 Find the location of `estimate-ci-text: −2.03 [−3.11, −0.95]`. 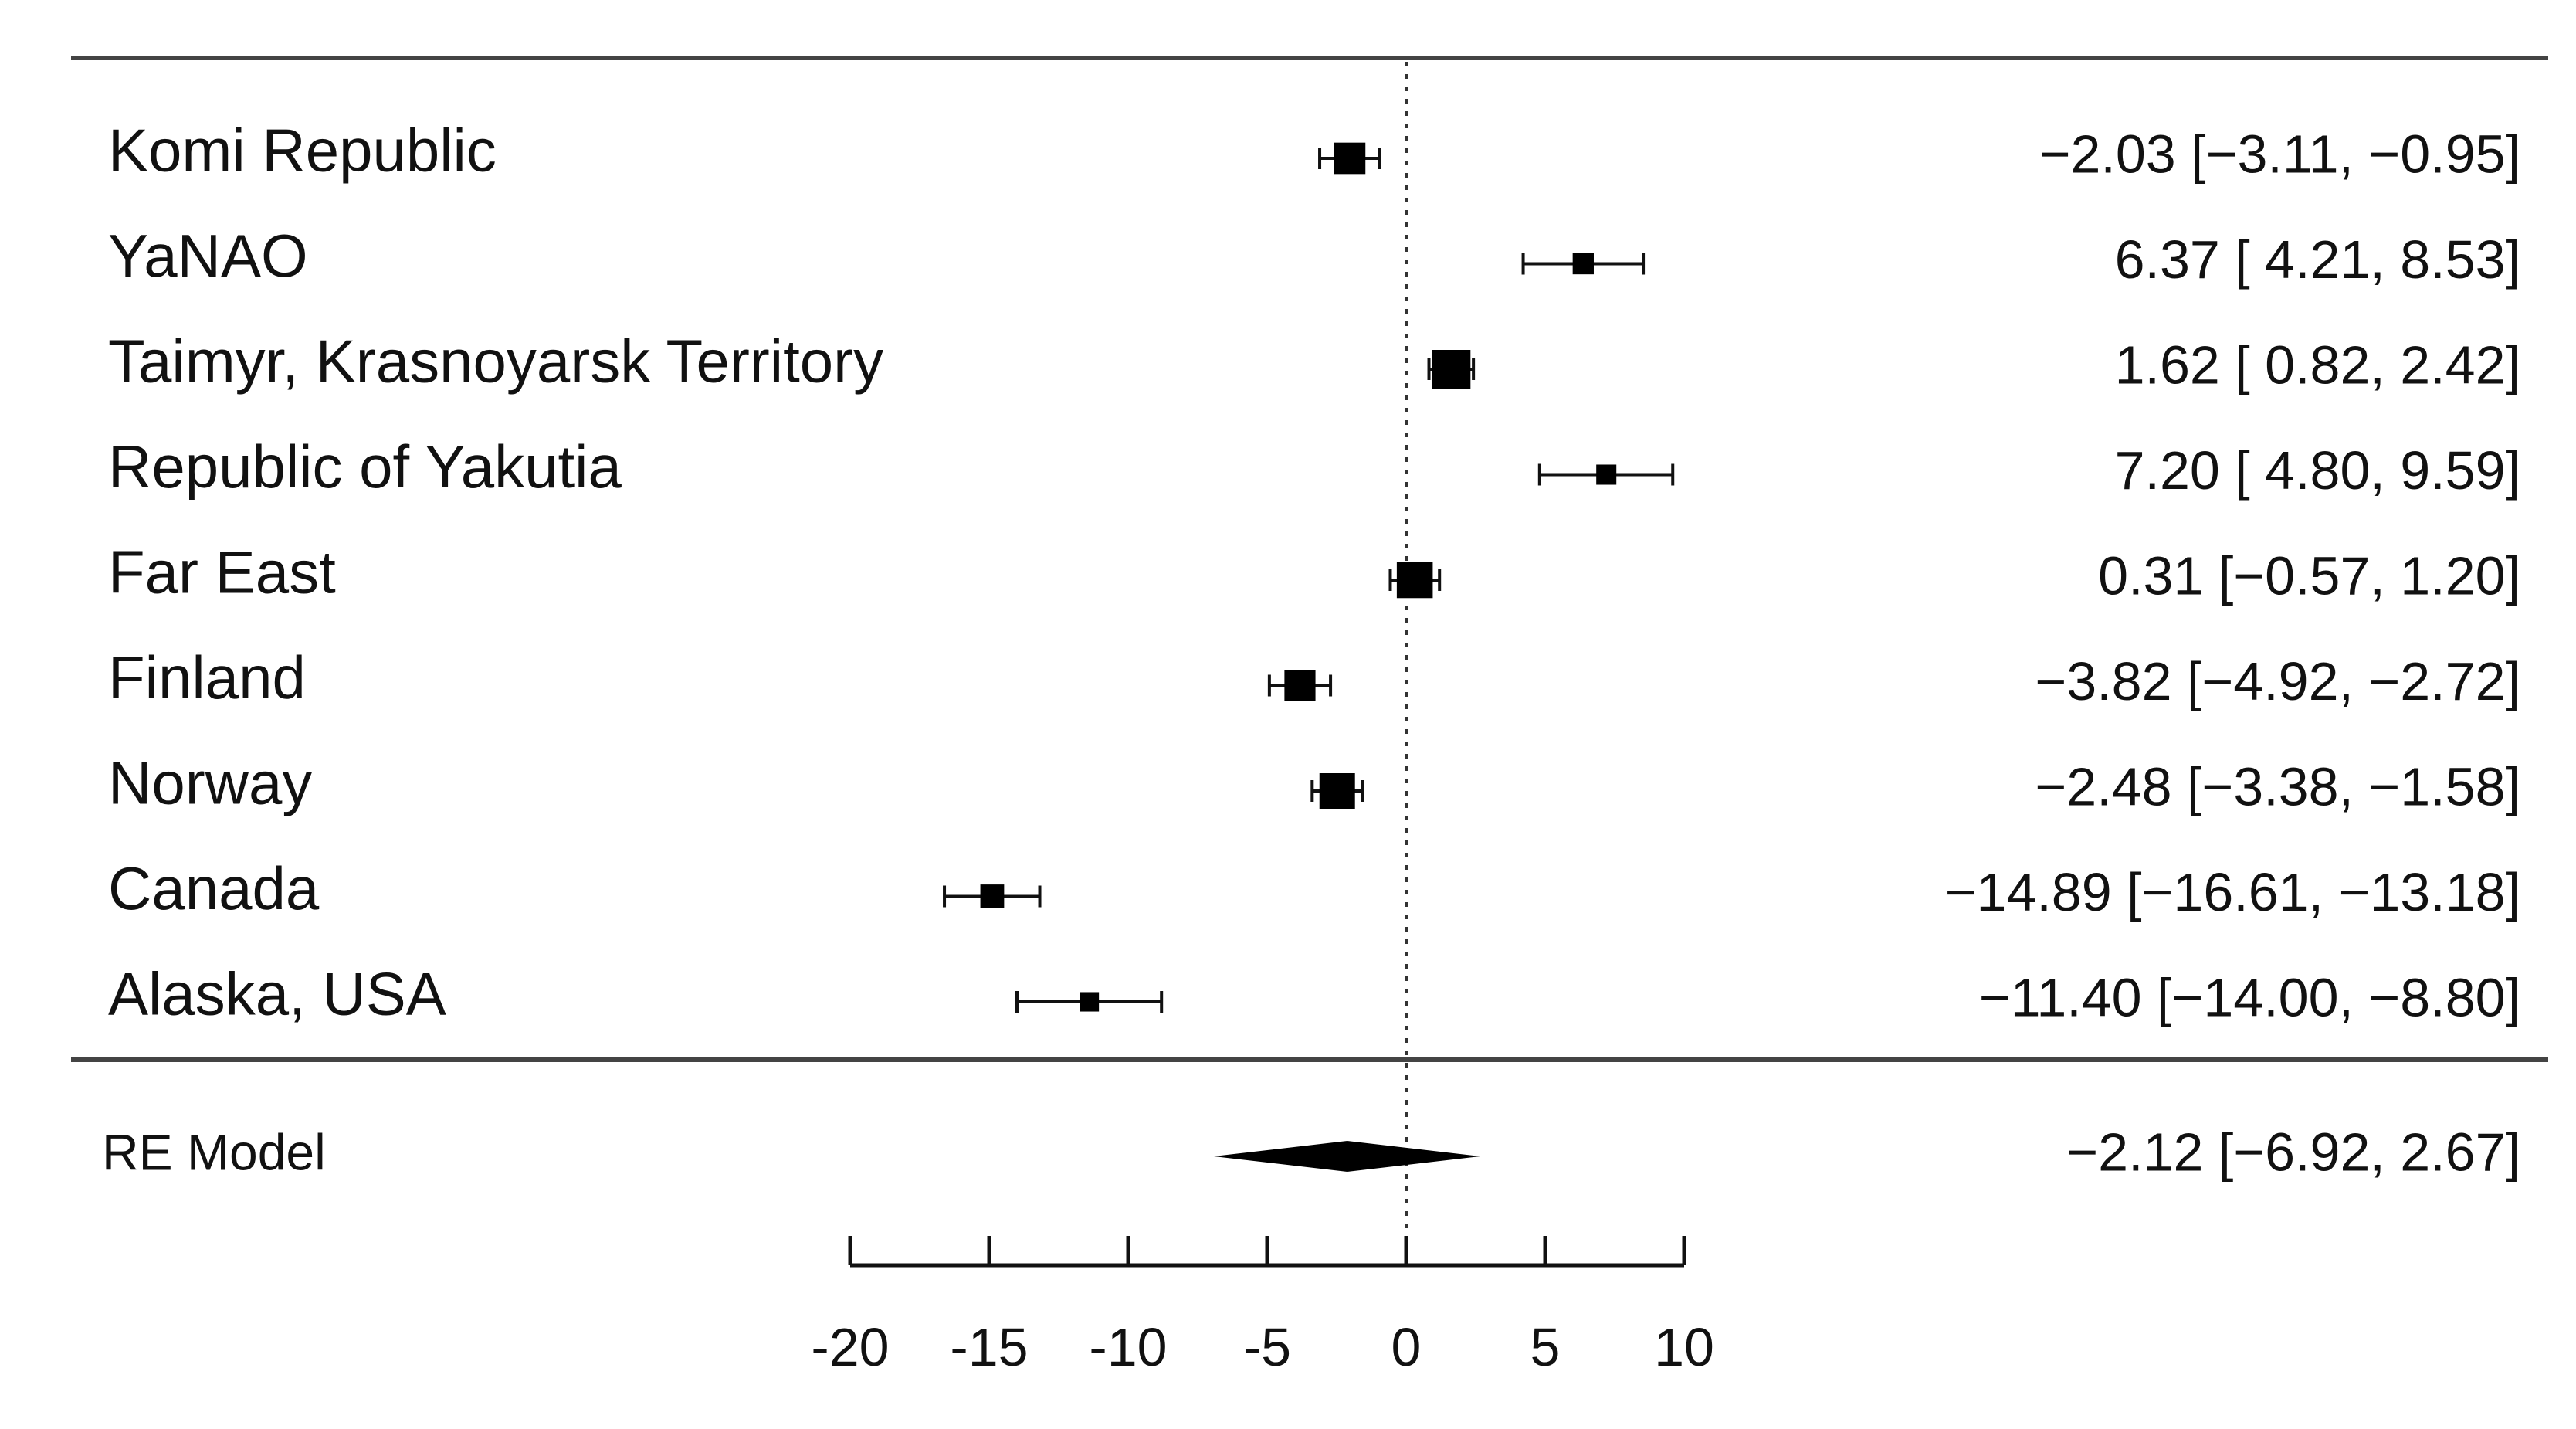

estimate-ci-text: −2.03 [−3.11, −0.95] is located at coordinates (2279, 154).